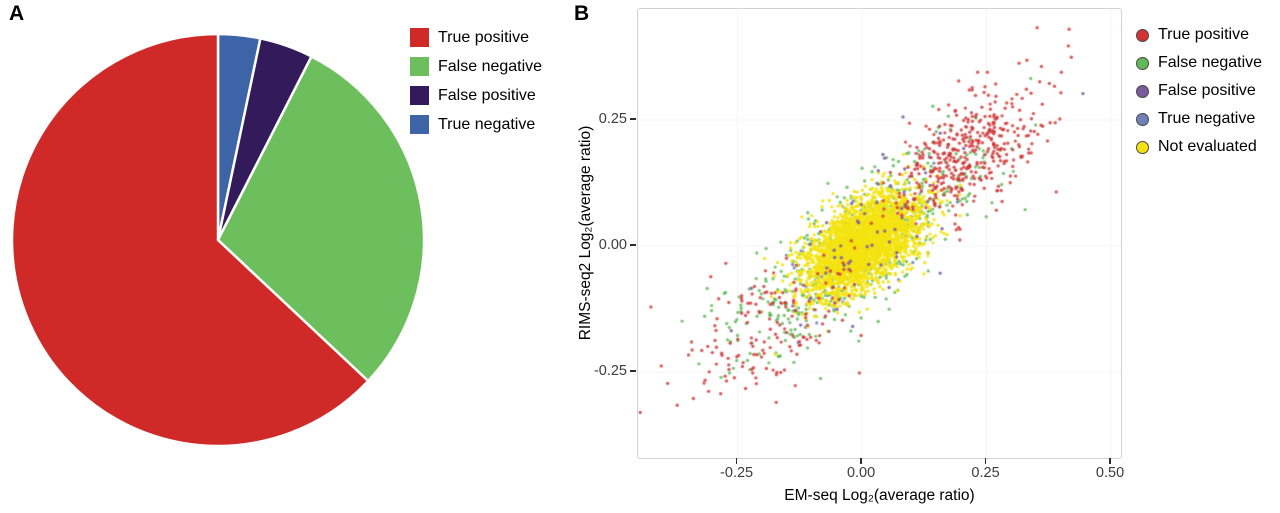 The height and width of the screenshot is (513, 1280). I want to click on pie-slice, so click(321, 219).